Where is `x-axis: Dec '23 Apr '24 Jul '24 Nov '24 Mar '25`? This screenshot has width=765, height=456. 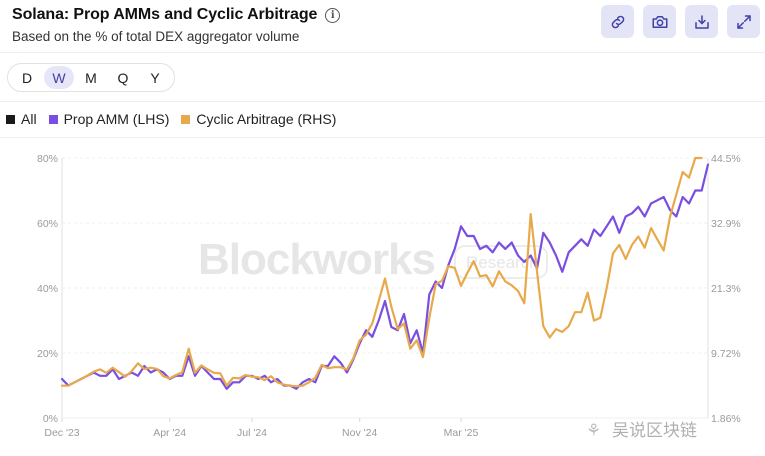
x-axis: Dec '23 Apr '24 Jul '24 Nov '24 Mar '25 is located at coordinates (261, 428).